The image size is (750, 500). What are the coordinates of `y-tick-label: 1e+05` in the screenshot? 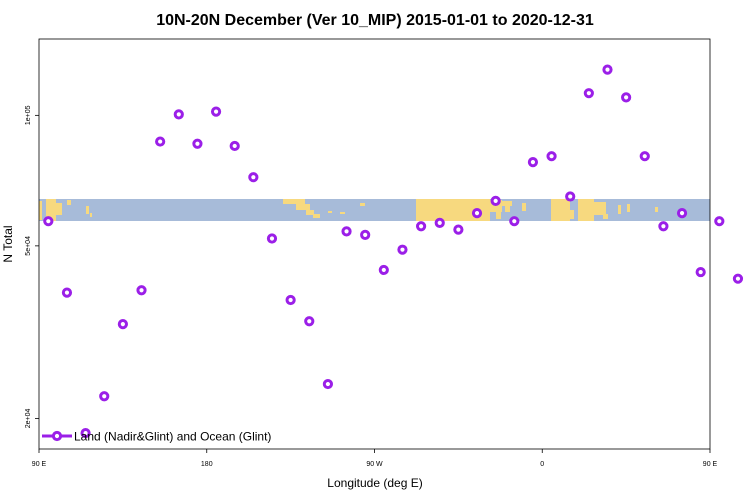 It's located at (28, 115).